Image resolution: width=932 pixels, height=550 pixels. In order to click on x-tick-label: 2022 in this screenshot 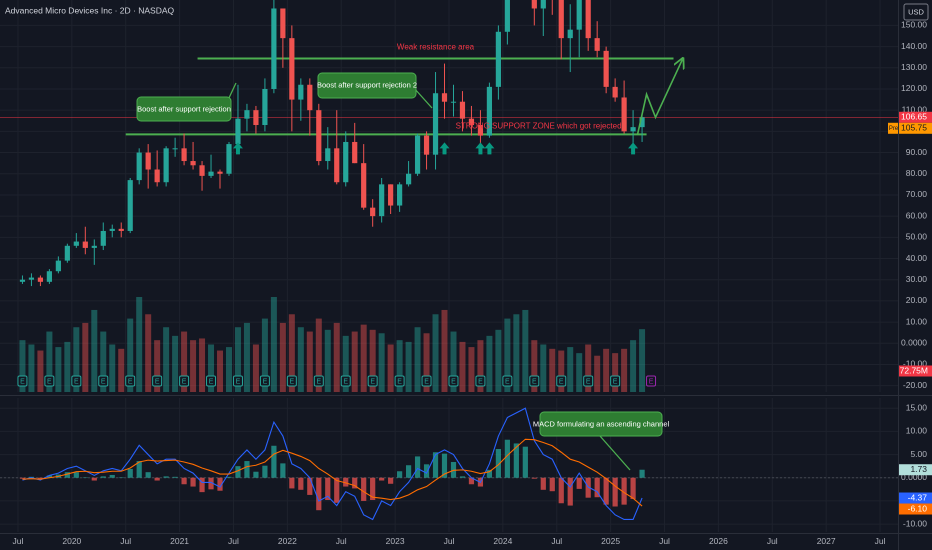, I will do `click(287, 541)`.